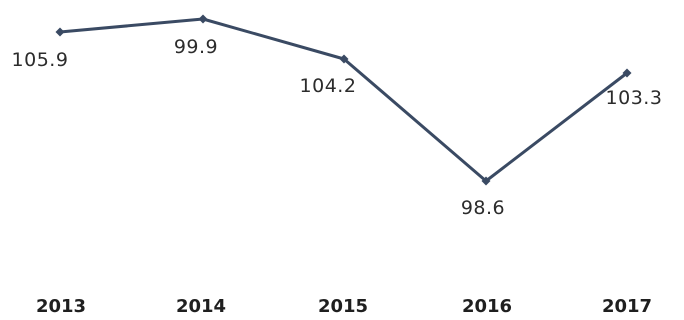 This screenshot has height=320, width=684. I want to click on x-tick-label-2013: 2013, so click(61, 306).